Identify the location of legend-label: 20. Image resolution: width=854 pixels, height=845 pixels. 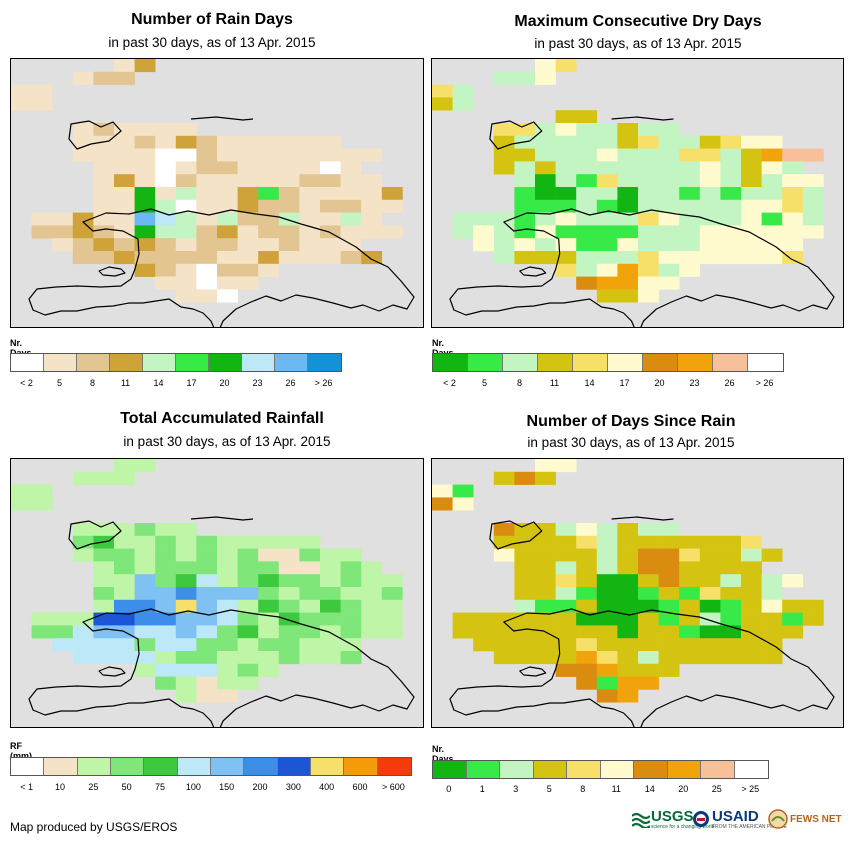
(224, 383).